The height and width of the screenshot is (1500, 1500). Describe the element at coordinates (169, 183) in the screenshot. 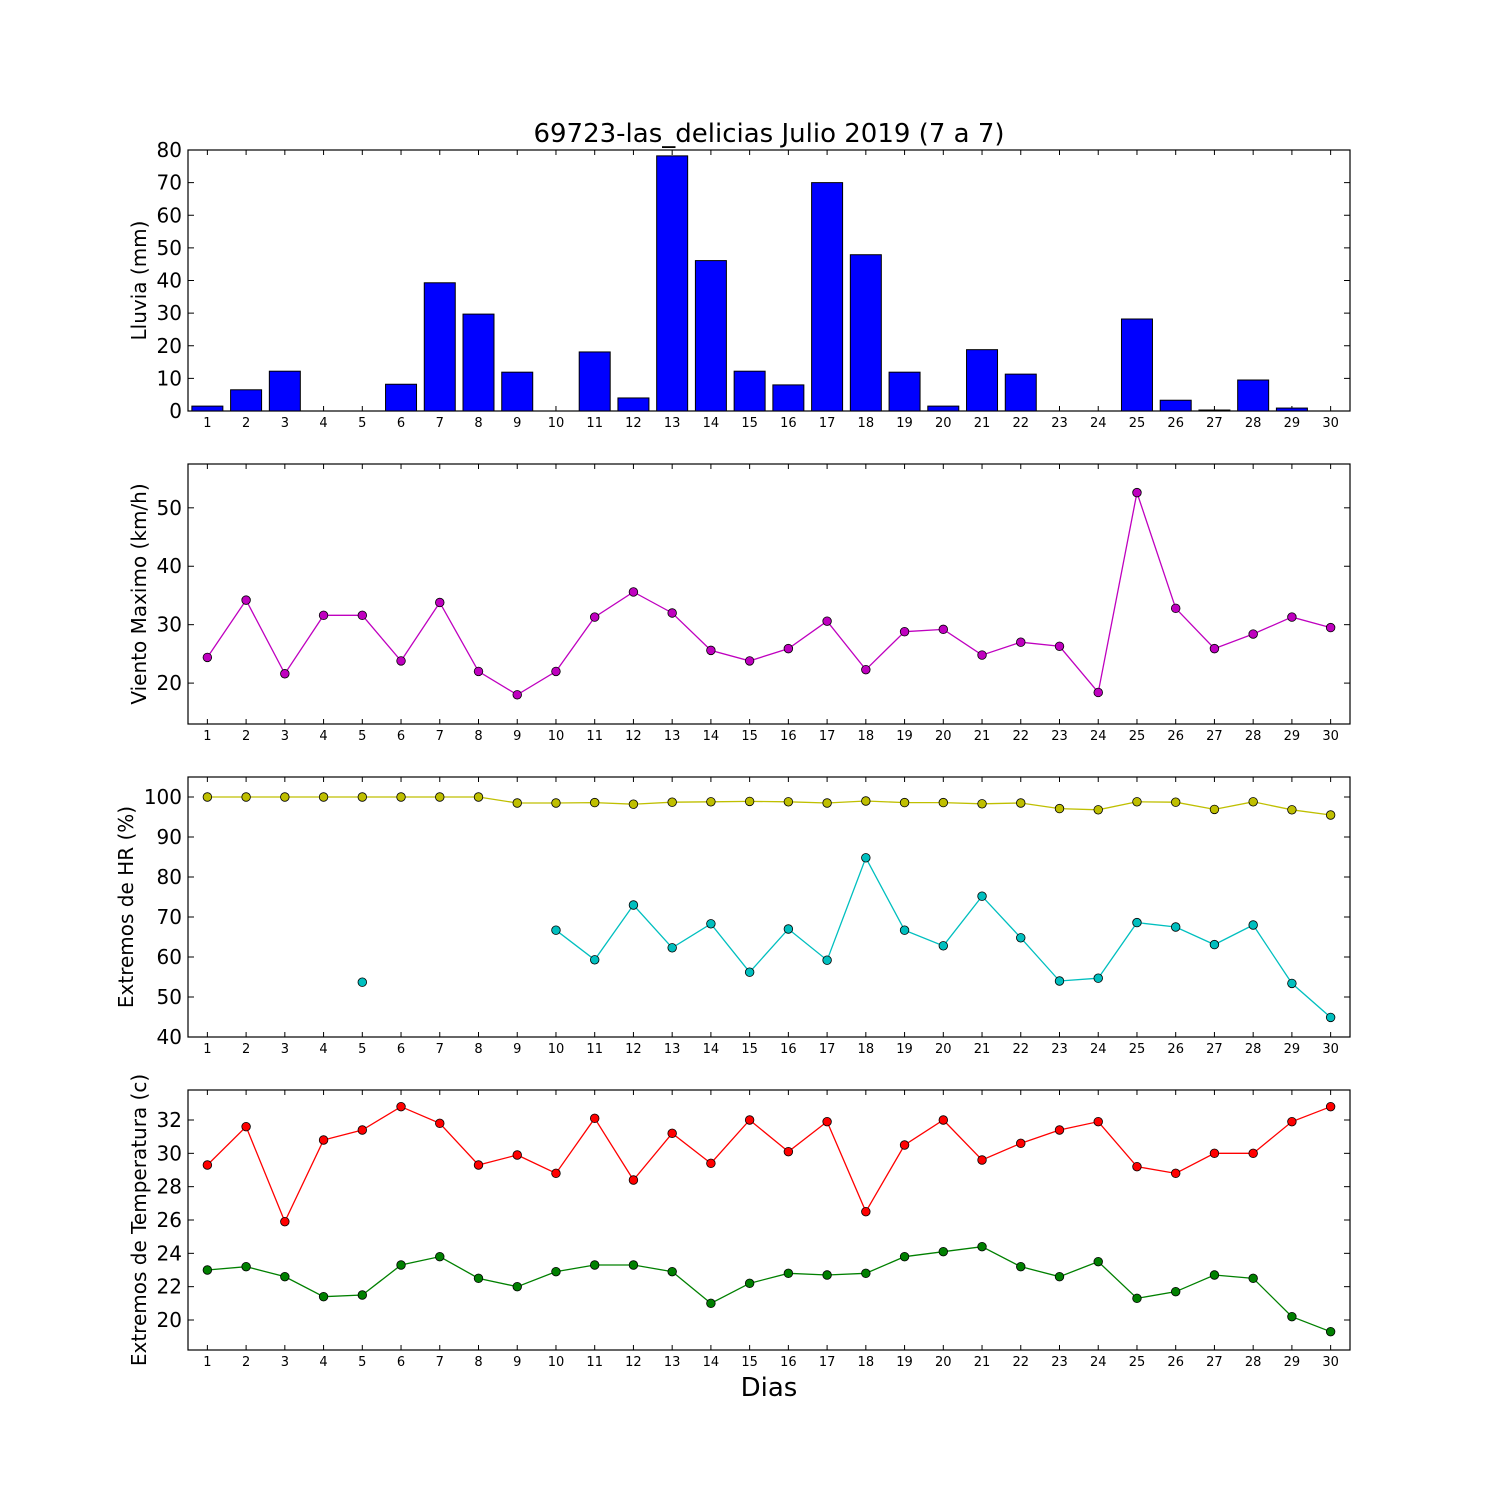

I see `y-tick-label: 70` at that location.